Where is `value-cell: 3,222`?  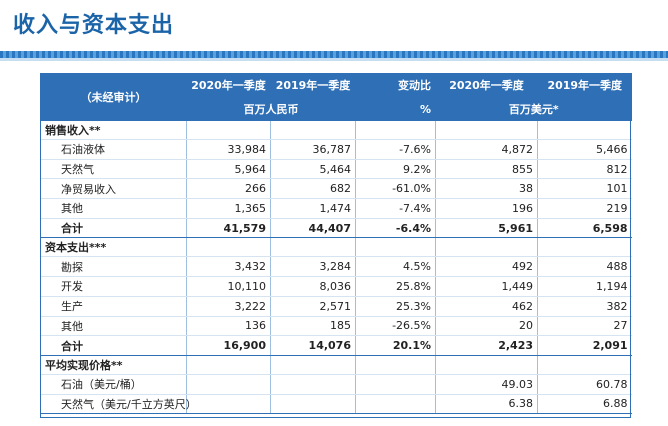 value-cell: 3,222 is located at coordinates (228, 306).